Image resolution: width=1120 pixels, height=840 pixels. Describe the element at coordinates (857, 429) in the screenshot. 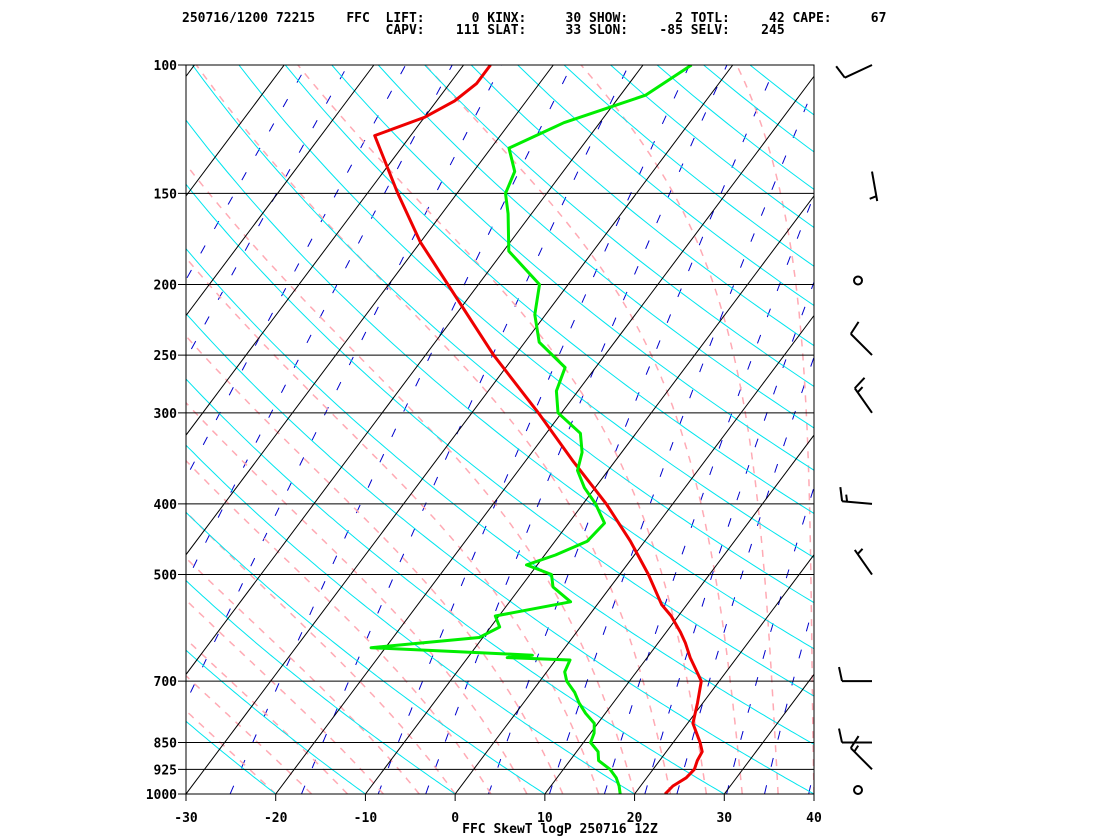

I see `wind-barbs` at that location.